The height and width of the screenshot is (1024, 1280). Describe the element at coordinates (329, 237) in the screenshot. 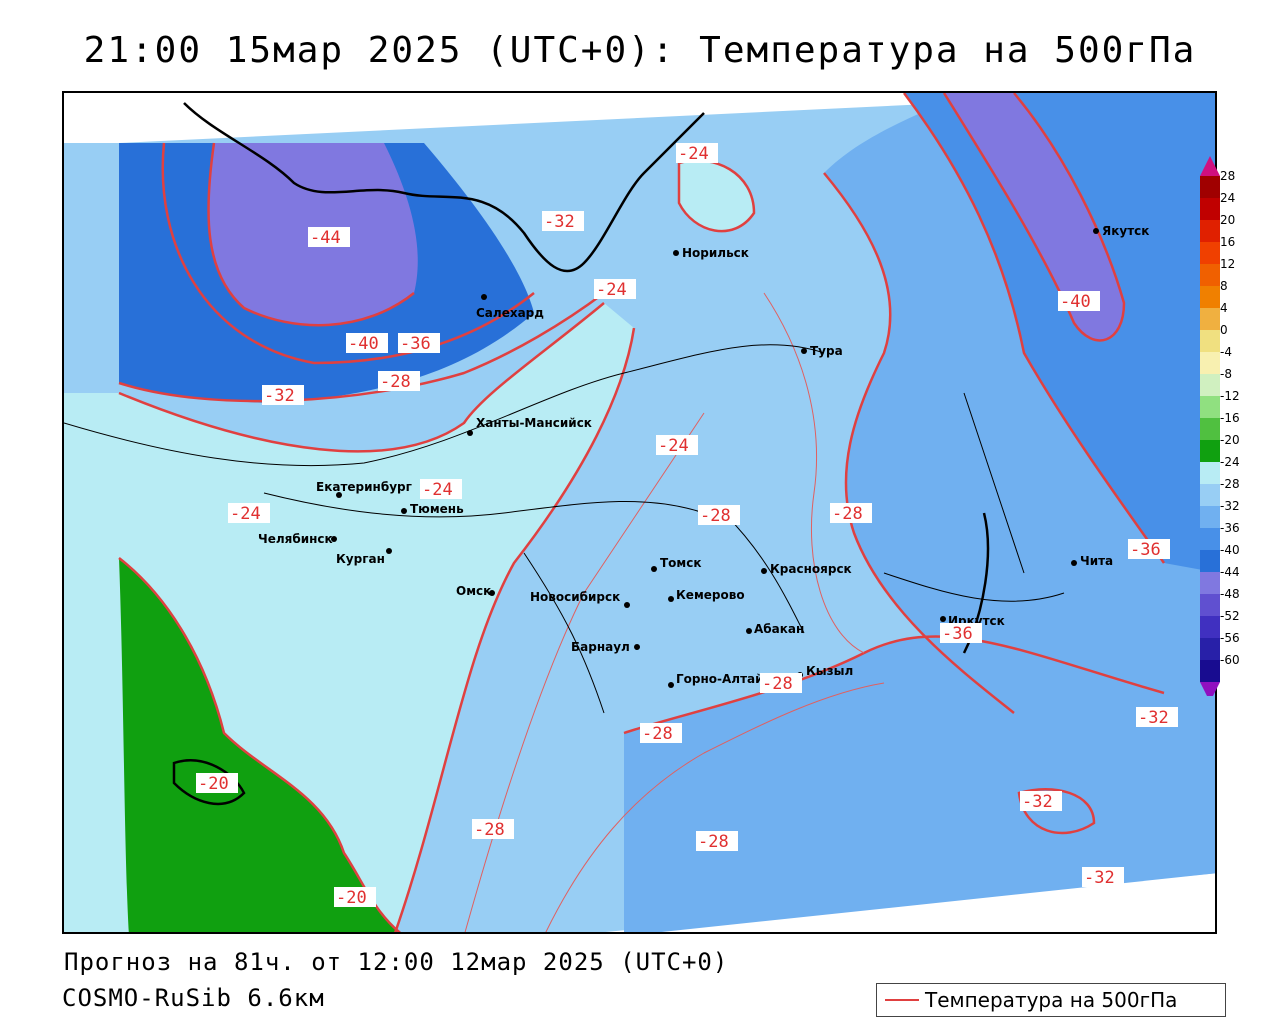

I see `contour-label: -44` at that location.